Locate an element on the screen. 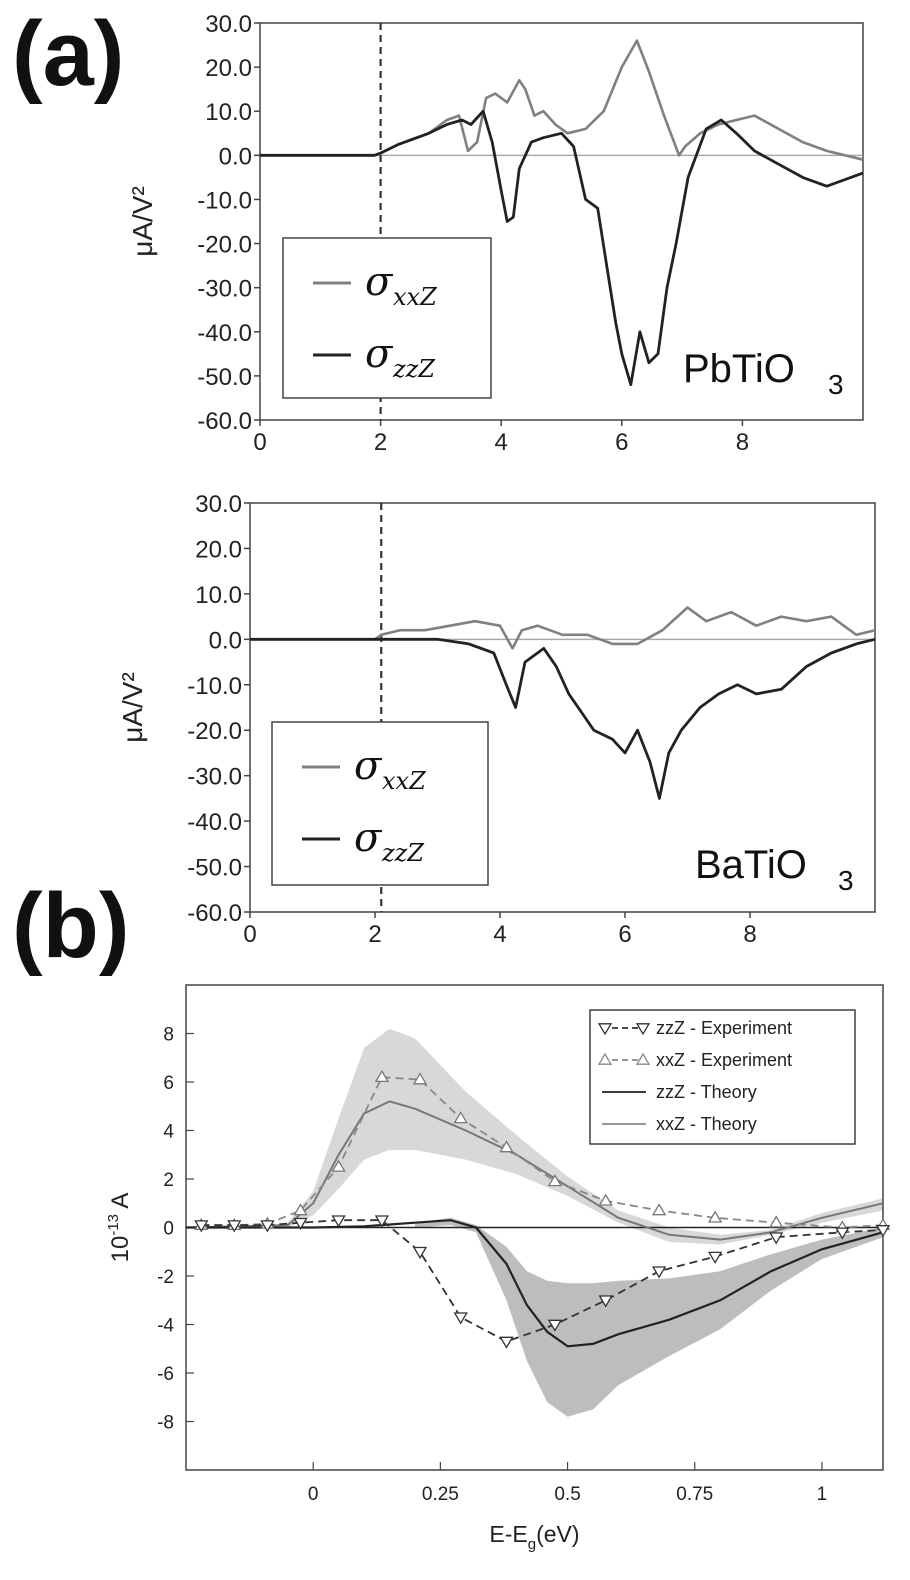 The image size is (910, 1580). y-axis-label: 10-13 A is located at coordinates (119, 1228).